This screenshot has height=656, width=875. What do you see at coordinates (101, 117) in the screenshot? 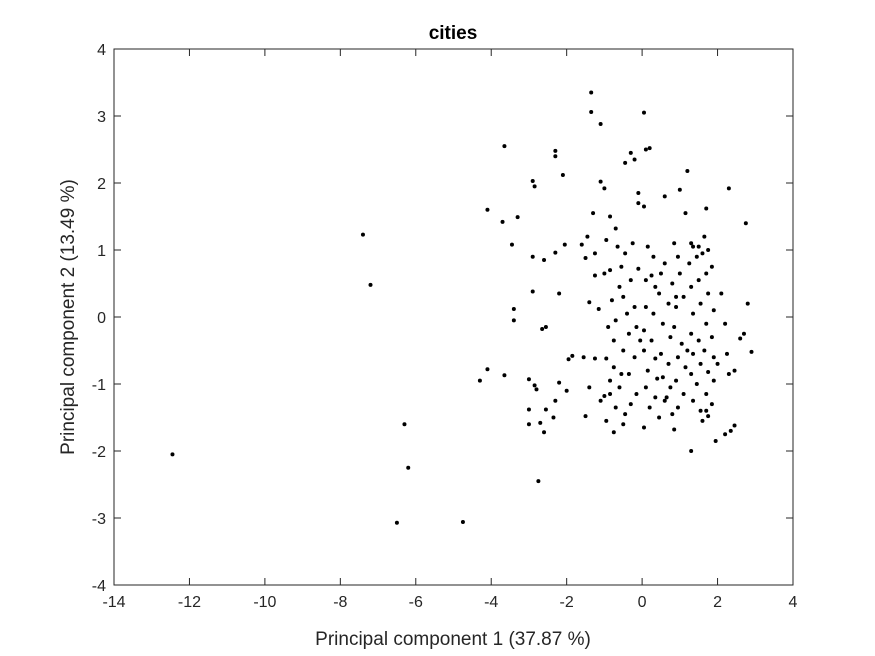
I see `y-tick-label: 3` at bounding box center [101, 117].